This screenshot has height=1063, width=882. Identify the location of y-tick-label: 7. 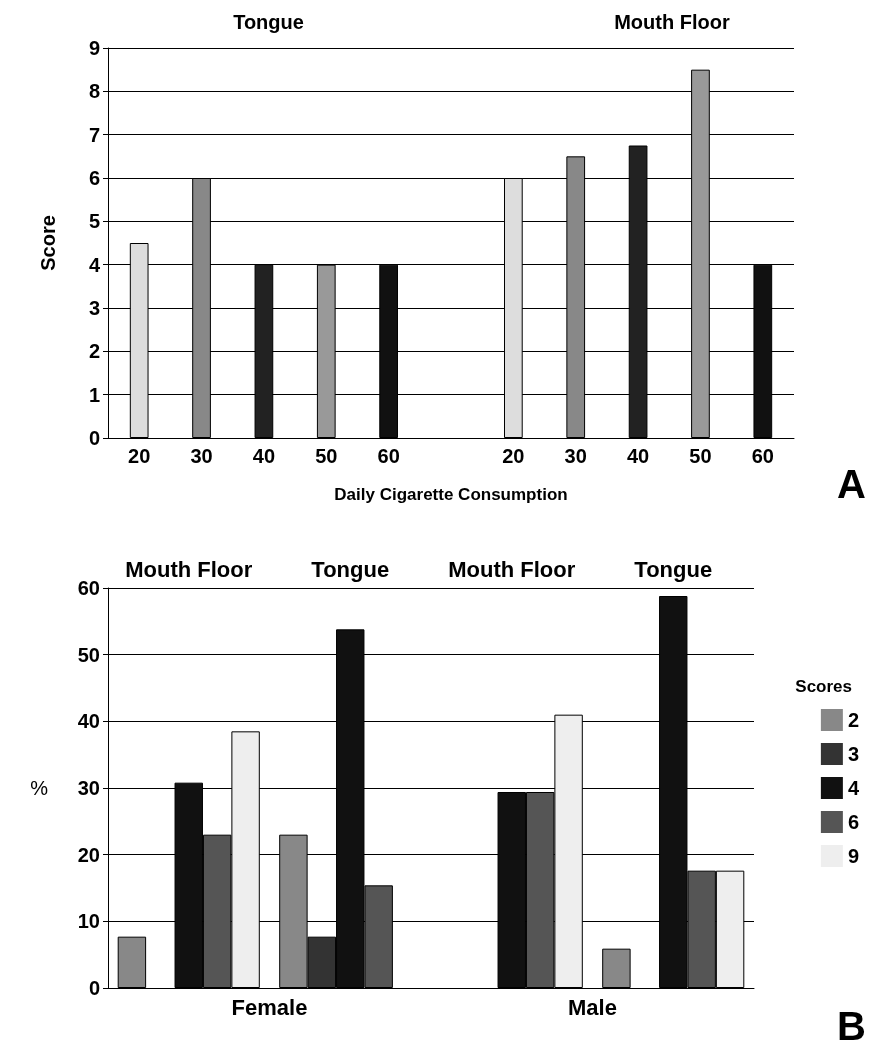
(94, 134).